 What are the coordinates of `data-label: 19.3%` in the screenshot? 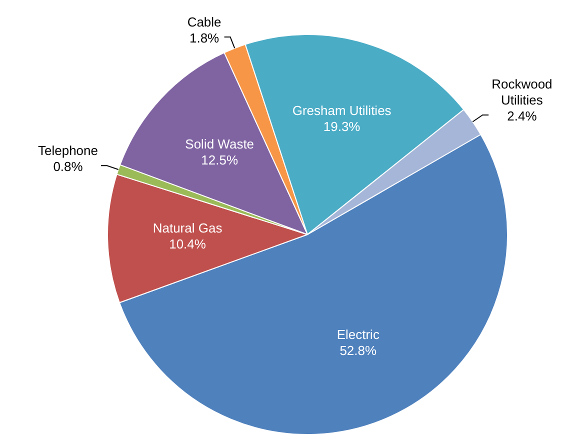 It's located at (342, 126).